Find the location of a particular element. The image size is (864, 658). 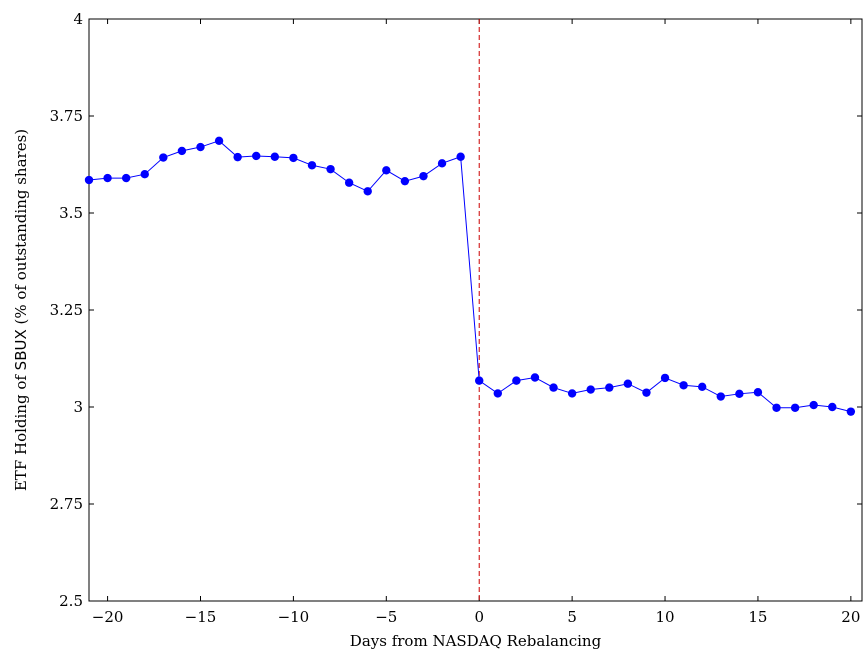

x-tick-label: −5 is located at coordinates (386, 617).